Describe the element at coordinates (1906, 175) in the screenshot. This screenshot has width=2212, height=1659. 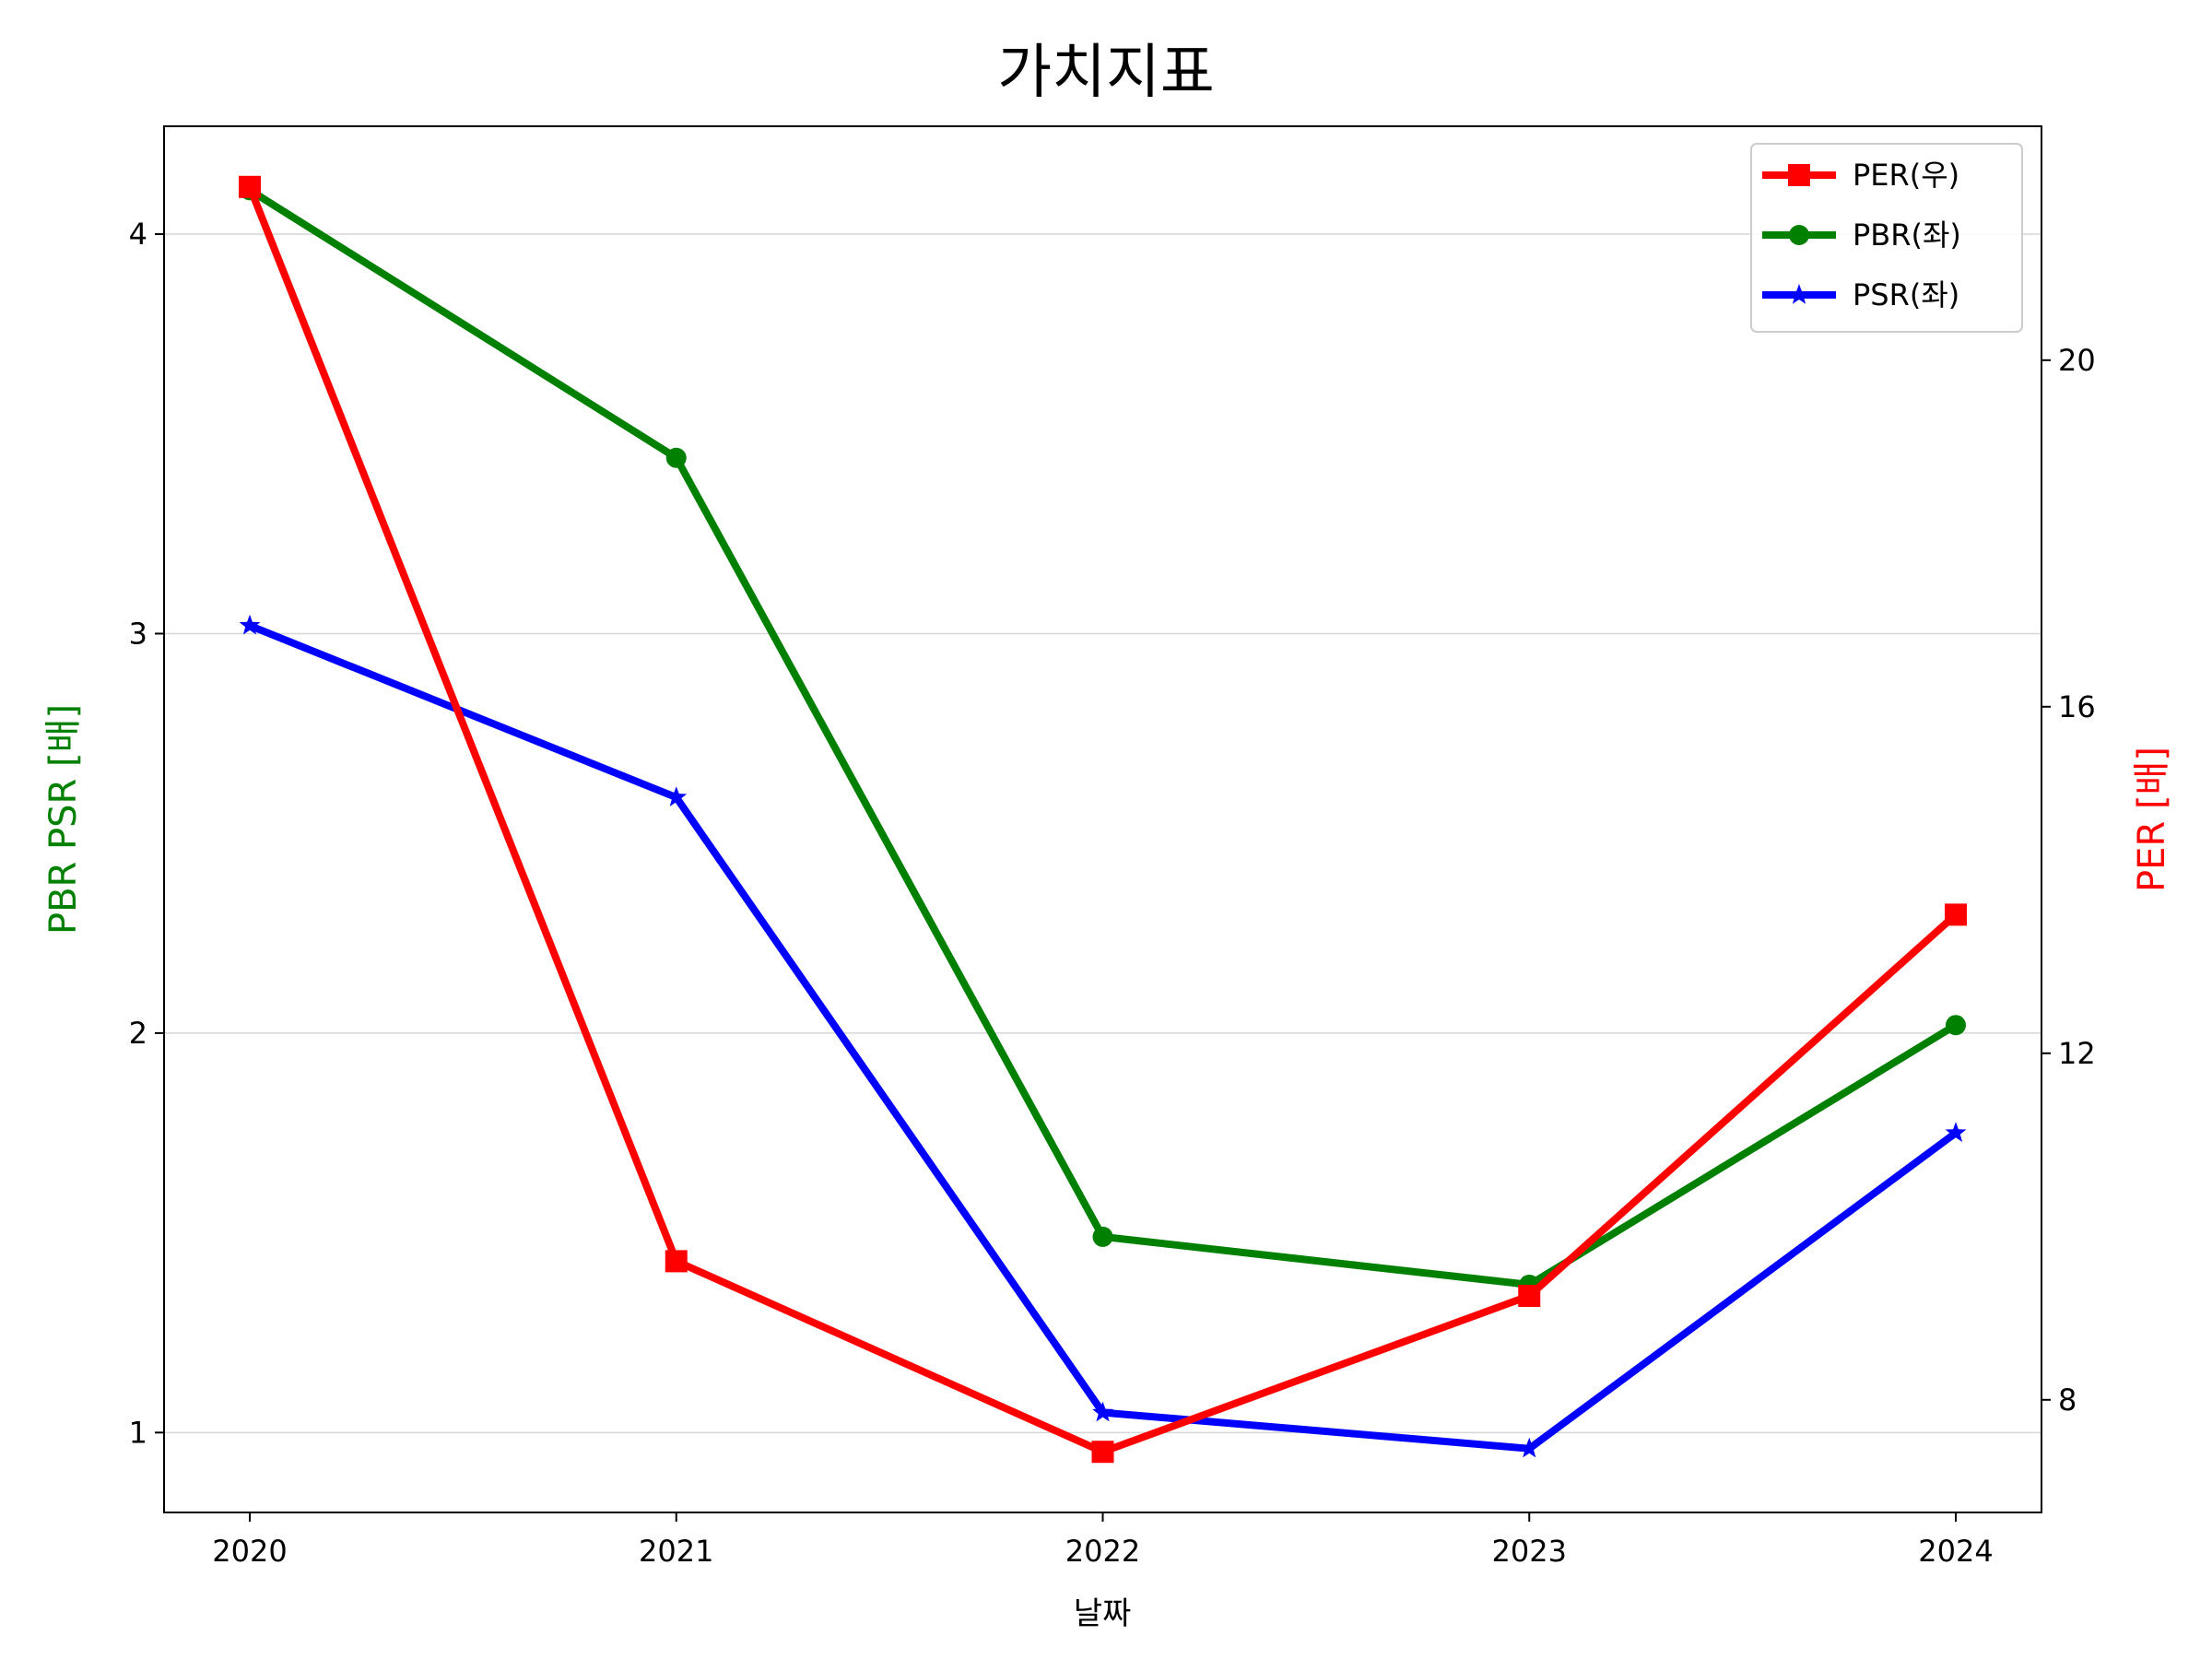
I see `legend-label: PER(우)` at that location.